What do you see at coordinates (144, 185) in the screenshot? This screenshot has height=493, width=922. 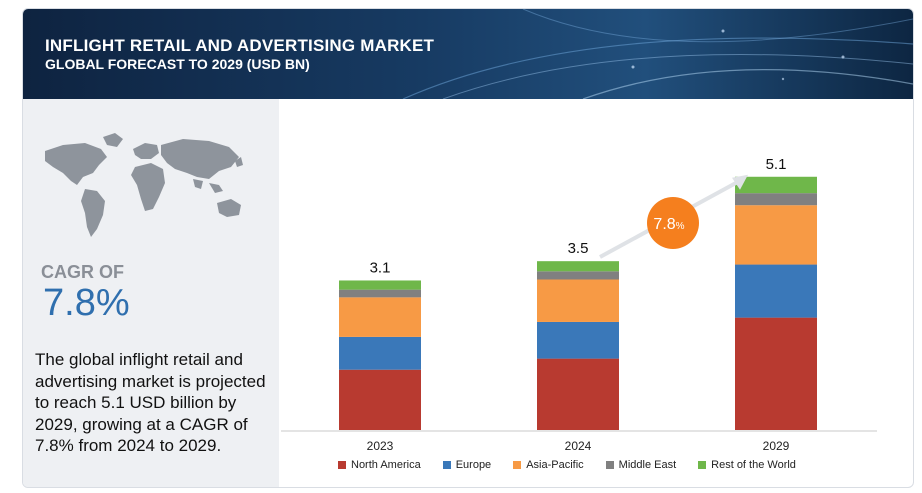 I see `world-map-icon` at bounding box center [144, 185].